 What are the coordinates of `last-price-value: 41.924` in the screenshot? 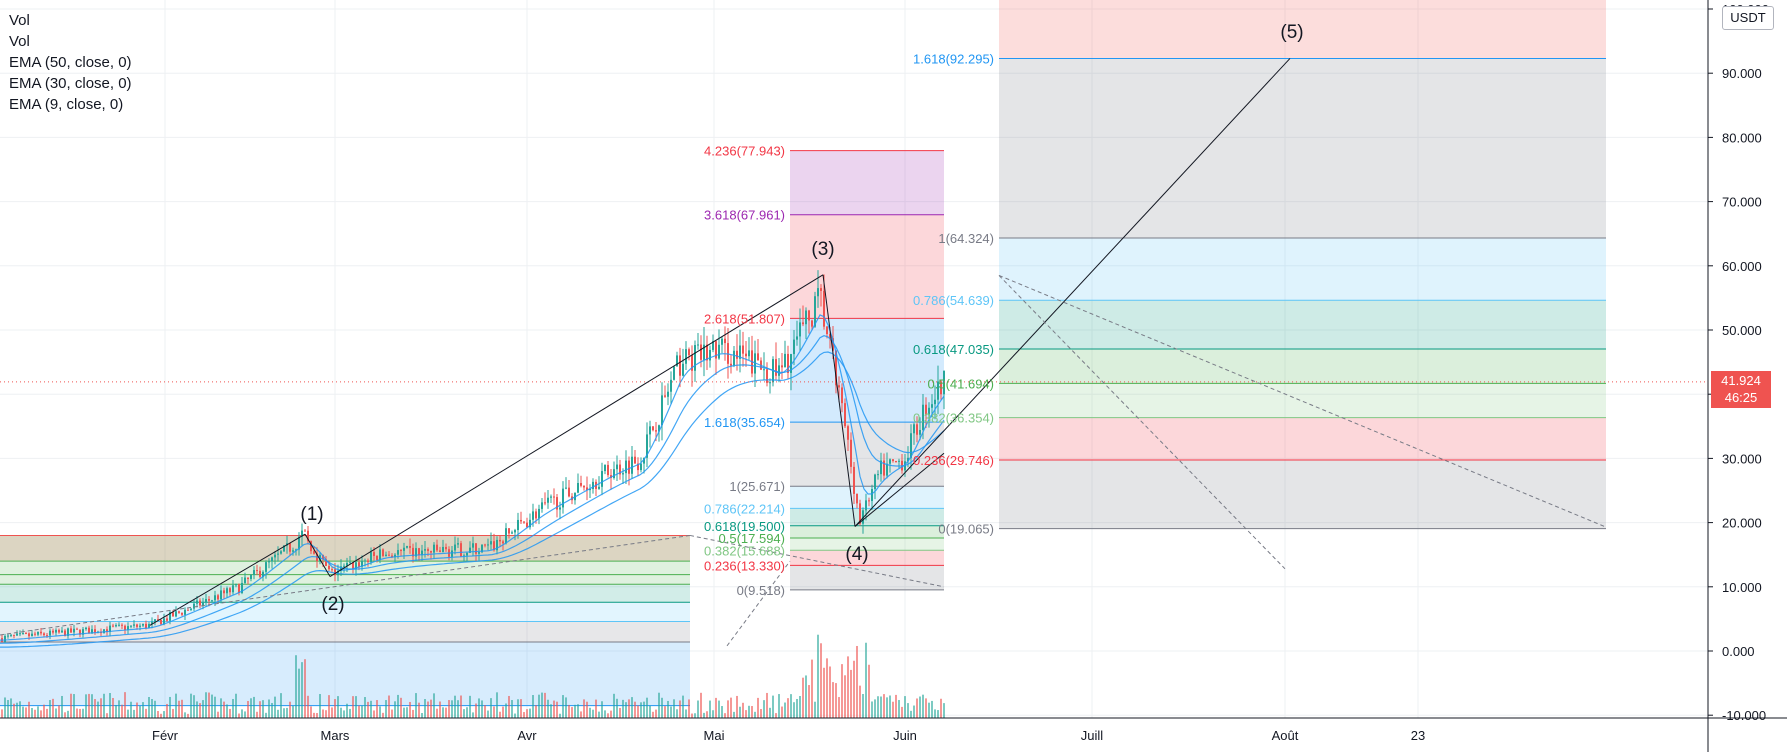 It's located at (1741, 380).